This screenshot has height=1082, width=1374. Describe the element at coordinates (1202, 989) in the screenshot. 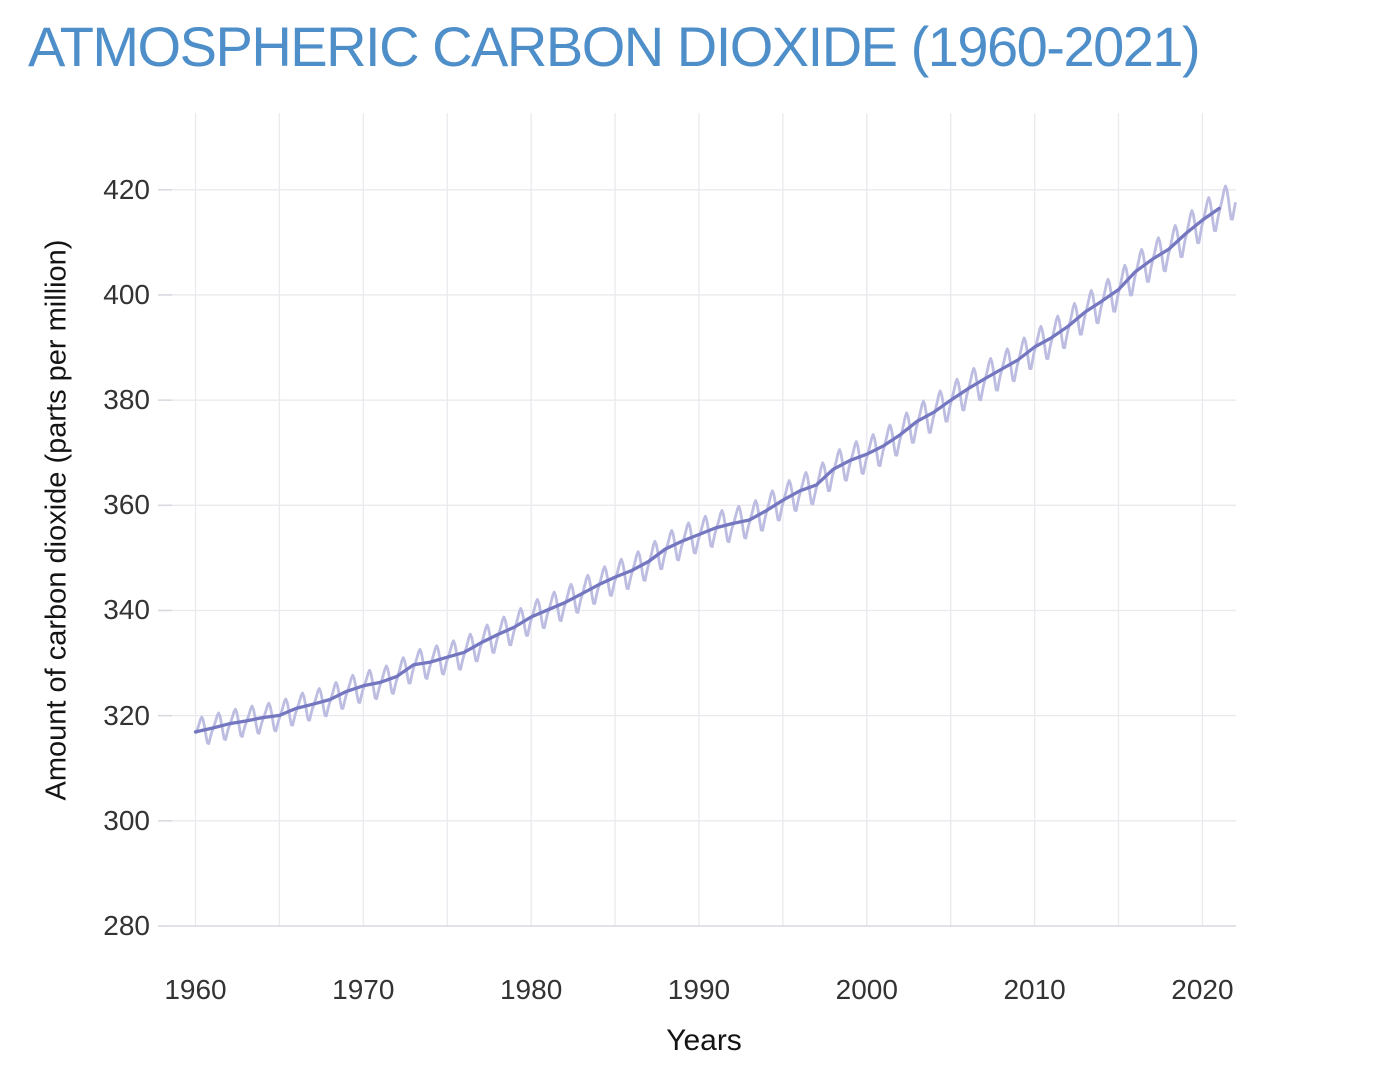

I see `x-tick-label: 2020` at that location.